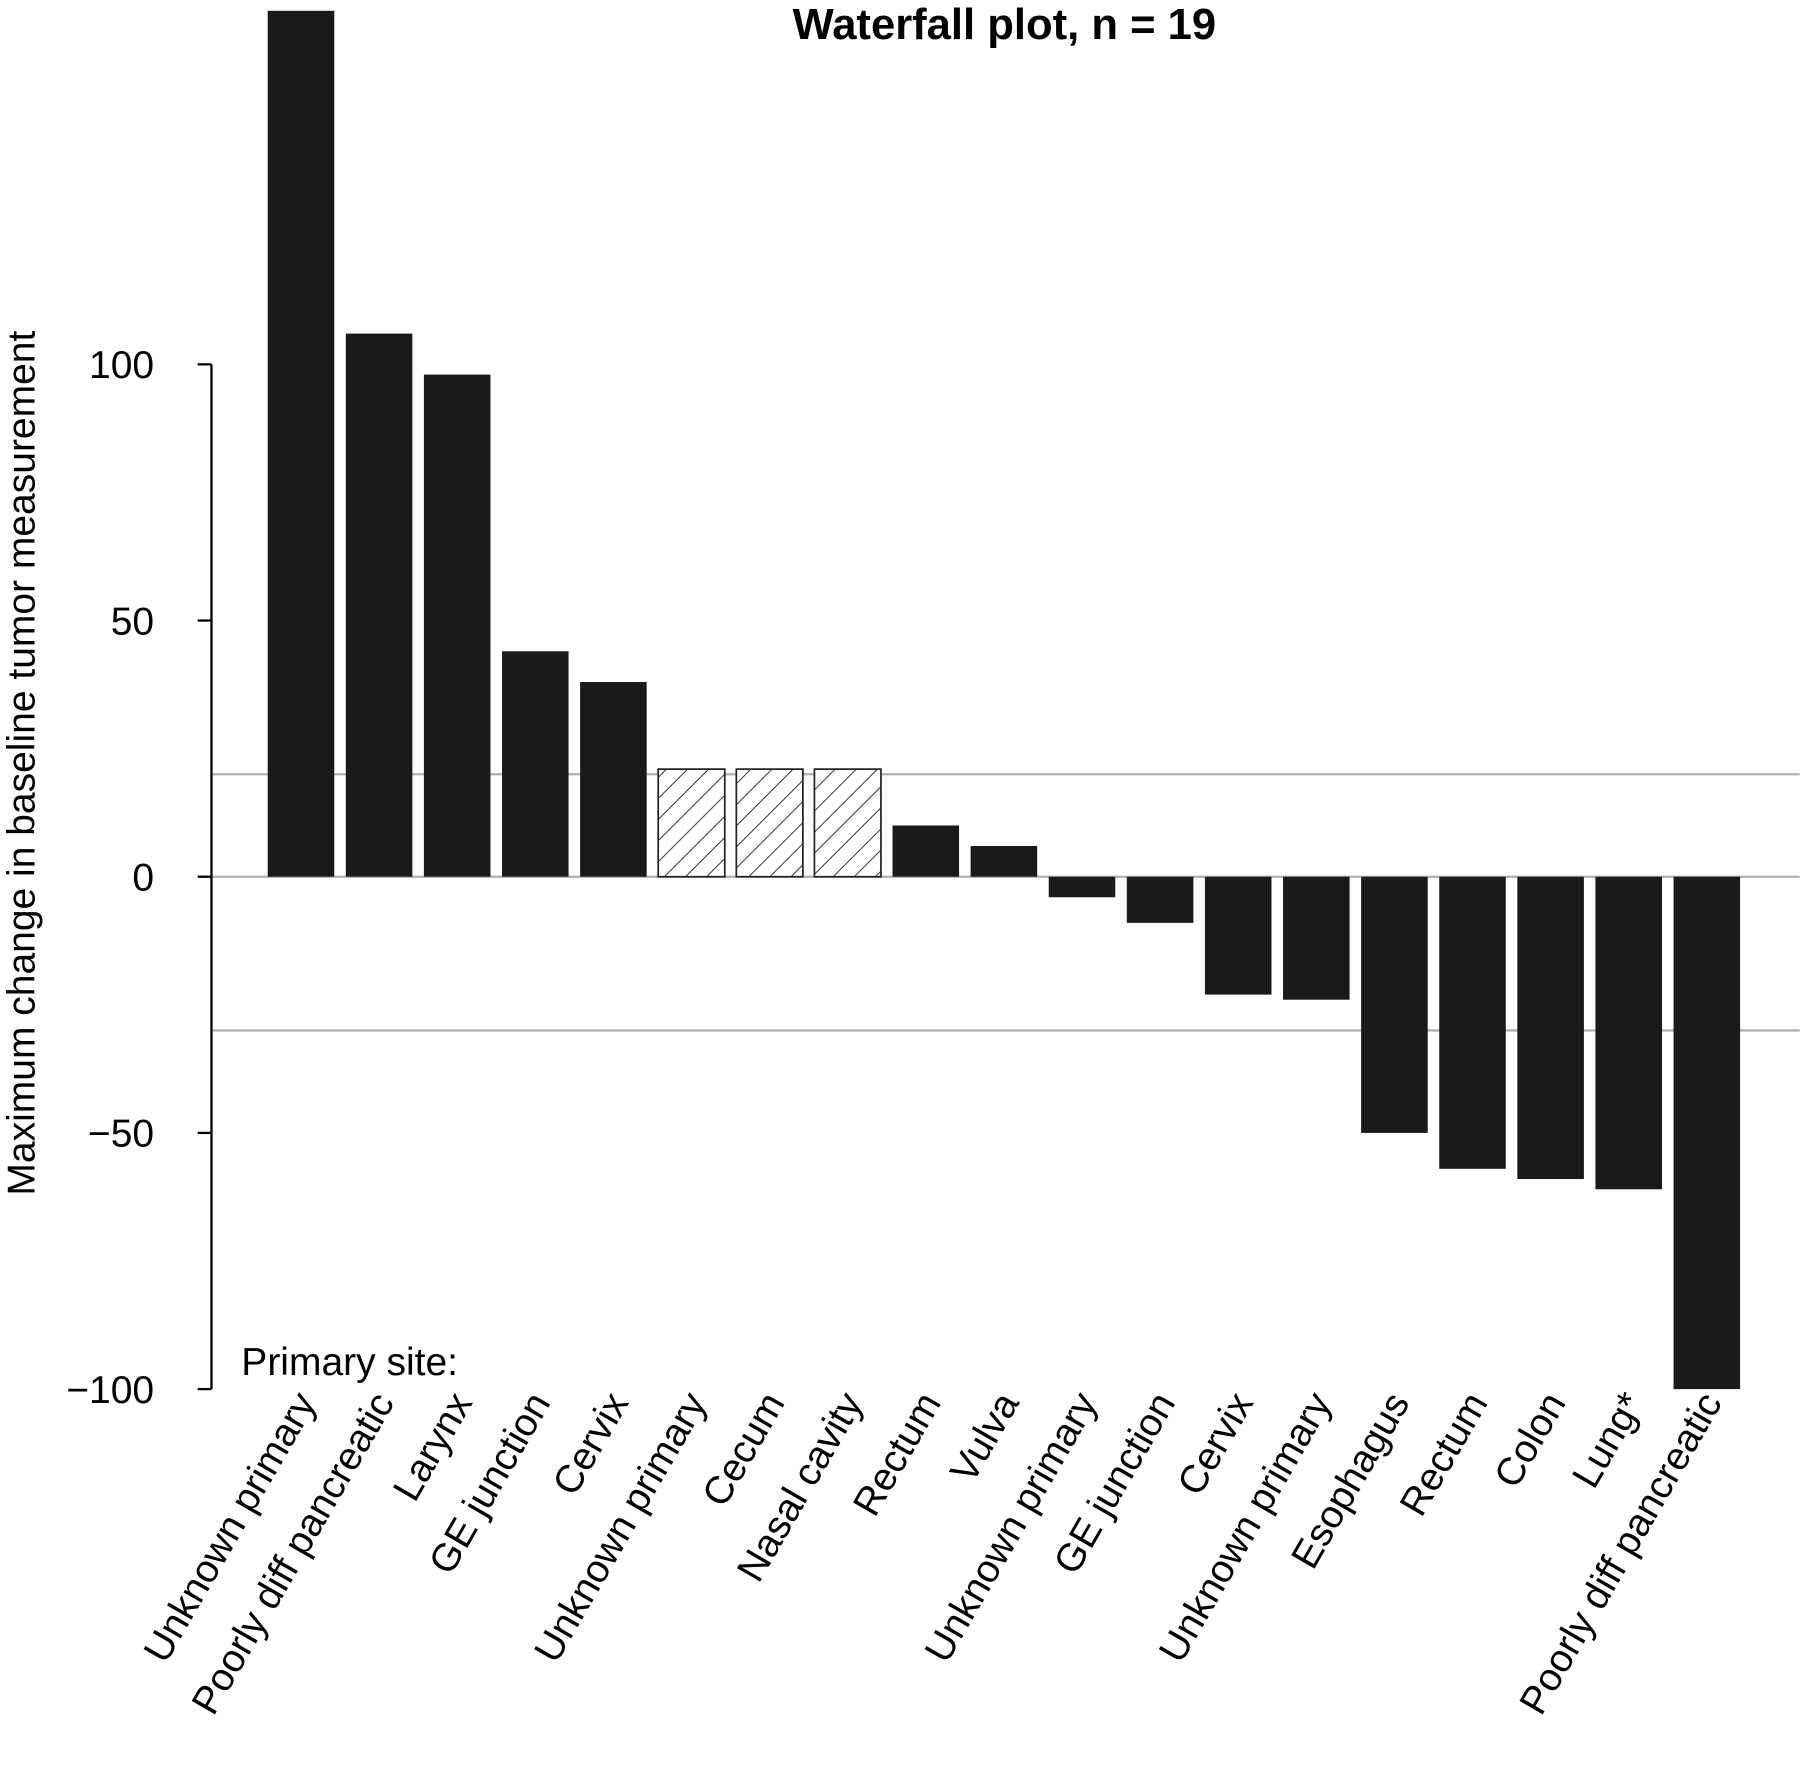 Image resolution: width=1800 pixels, height=1781 pixels. I want to click on y-tick-label: −100, so click(110, 1390).